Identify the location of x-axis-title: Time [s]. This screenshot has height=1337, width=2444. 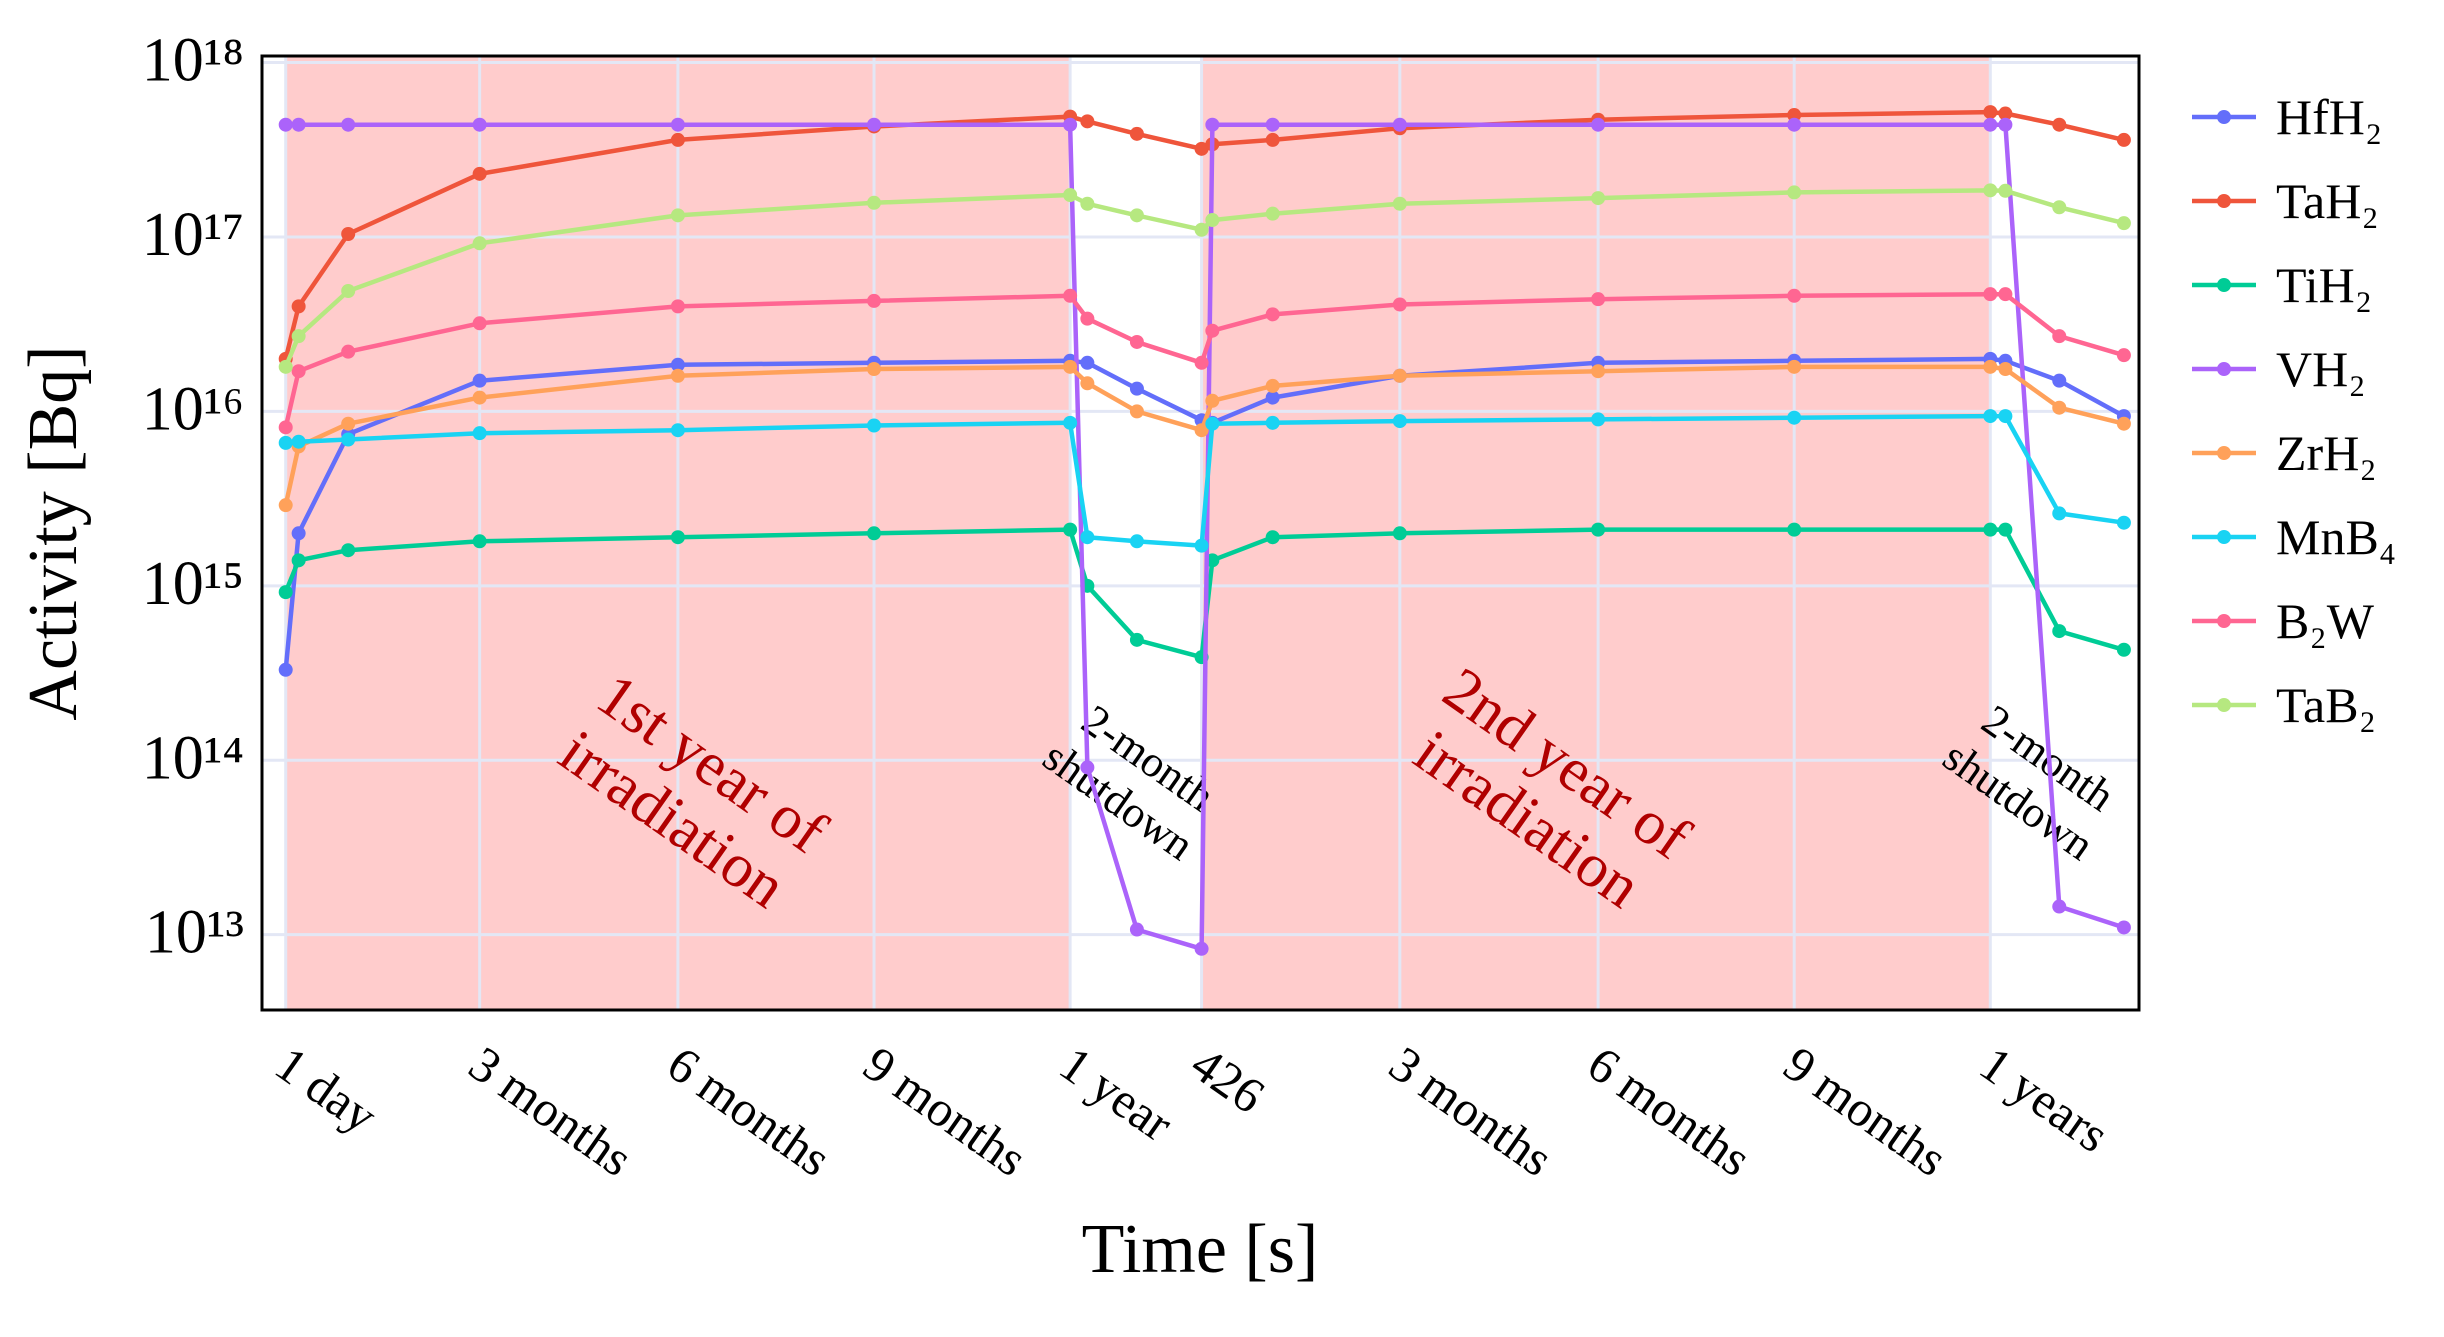
(1200, 1249).